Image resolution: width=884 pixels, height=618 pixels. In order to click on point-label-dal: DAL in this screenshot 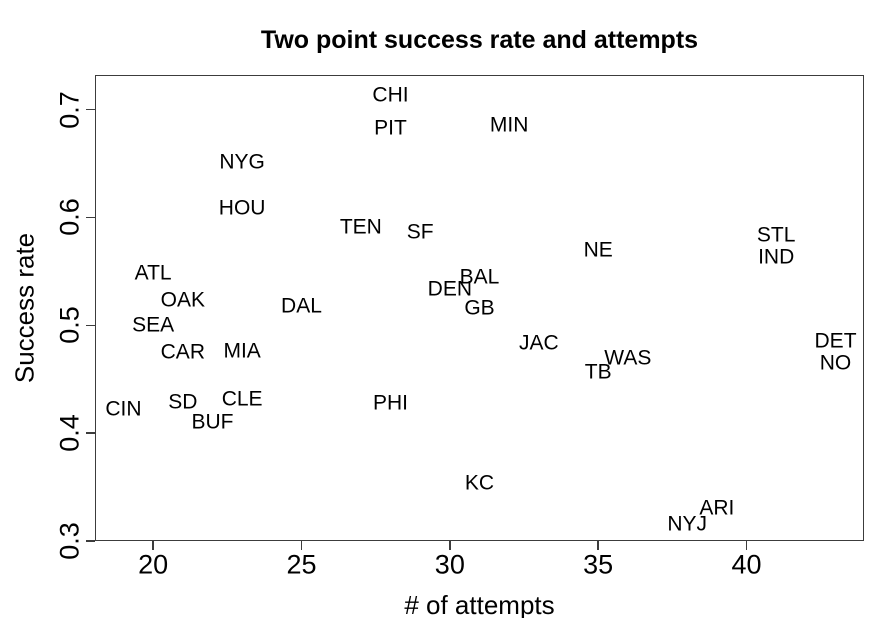, I will do `click(301, 306)`.